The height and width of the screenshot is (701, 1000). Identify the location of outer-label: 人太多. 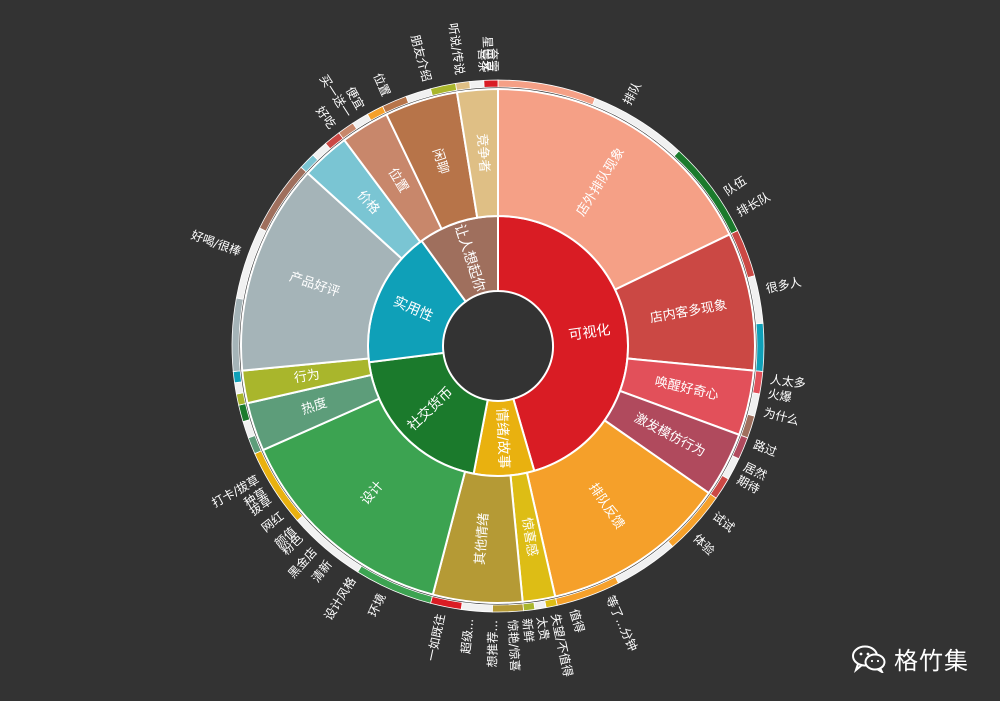
(788, 380).